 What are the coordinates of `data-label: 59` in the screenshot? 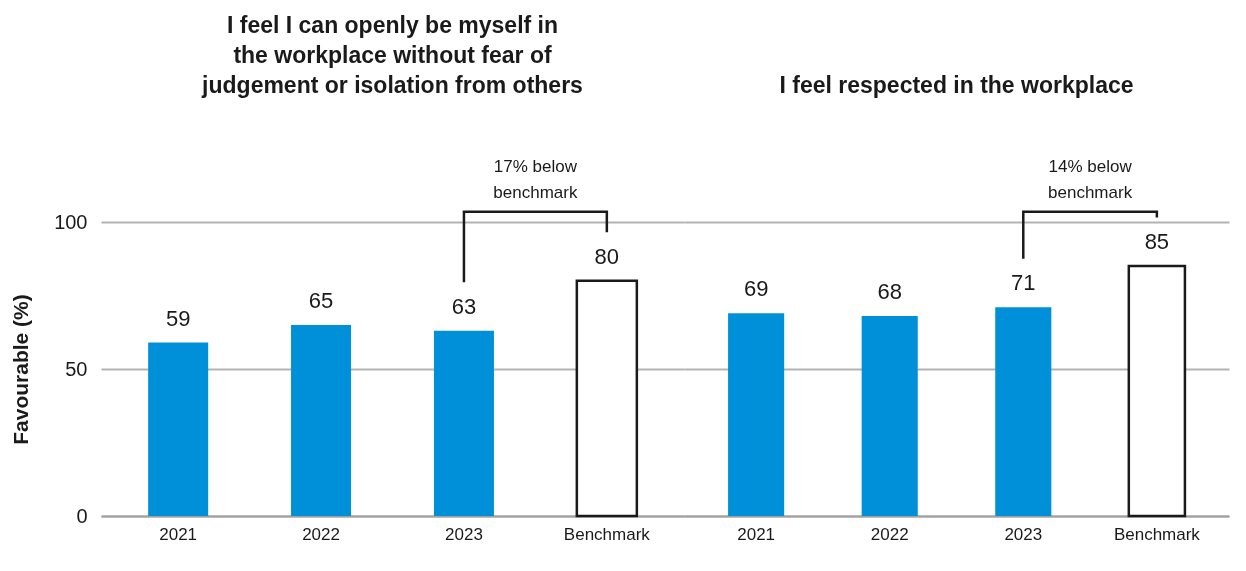 It's located at (178, 318).